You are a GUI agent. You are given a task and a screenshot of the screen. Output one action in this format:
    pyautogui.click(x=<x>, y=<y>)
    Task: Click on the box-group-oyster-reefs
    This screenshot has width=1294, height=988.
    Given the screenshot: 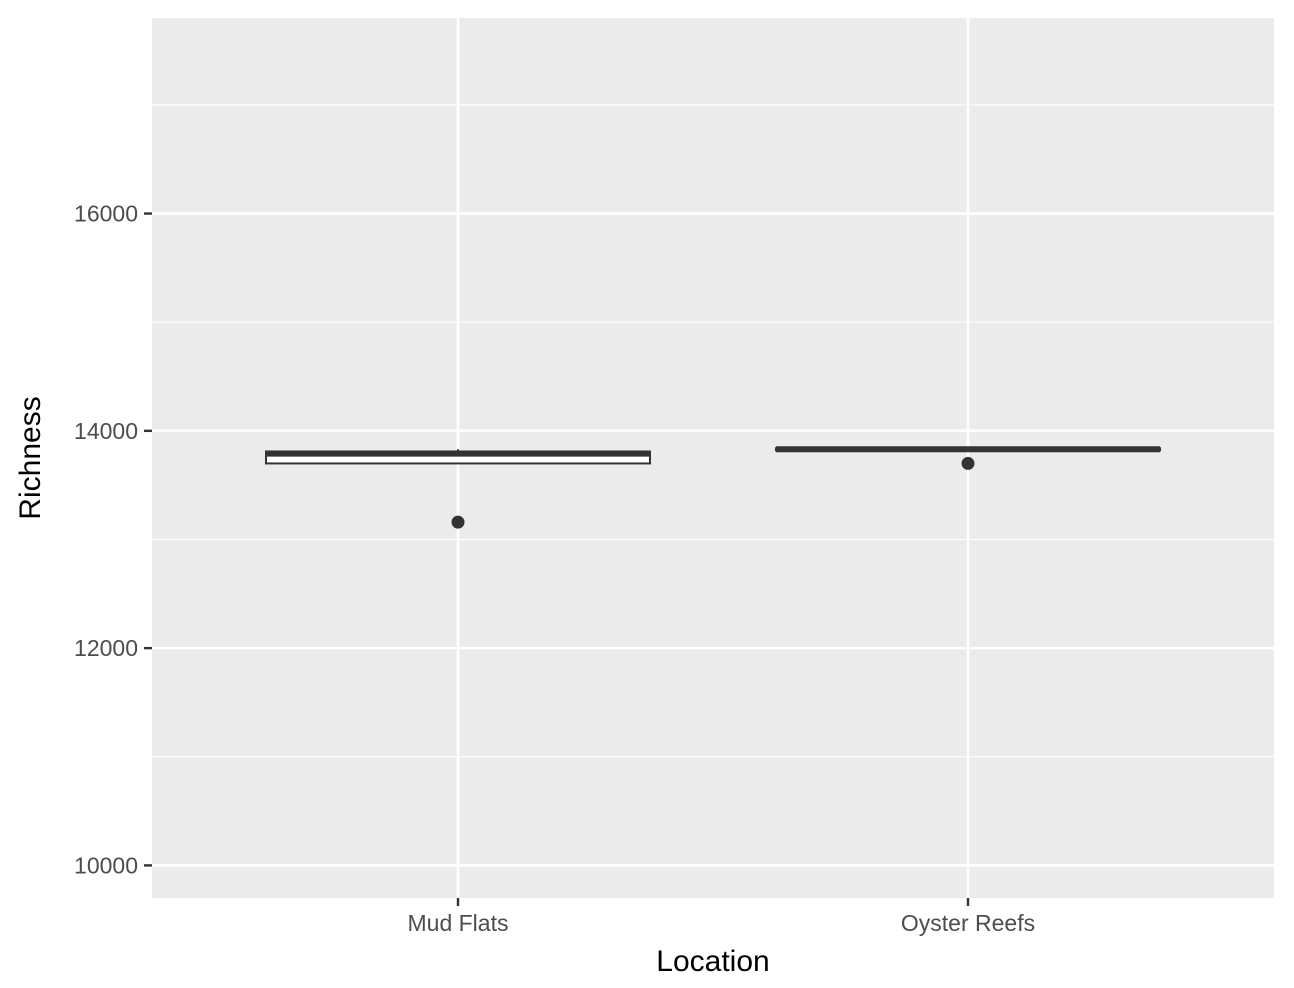 What is the action you would take?
    pyautogui.click(x=968, y=458)
    